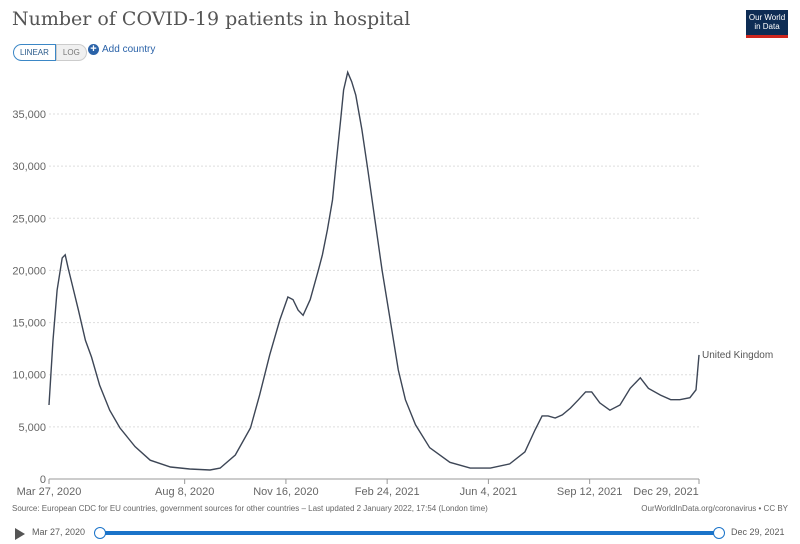 This screenshot has height=544, width=800. Describe the element at coordinates (29, 324) in the screenshot. I see `y-tick-label: 15,000` at that location.